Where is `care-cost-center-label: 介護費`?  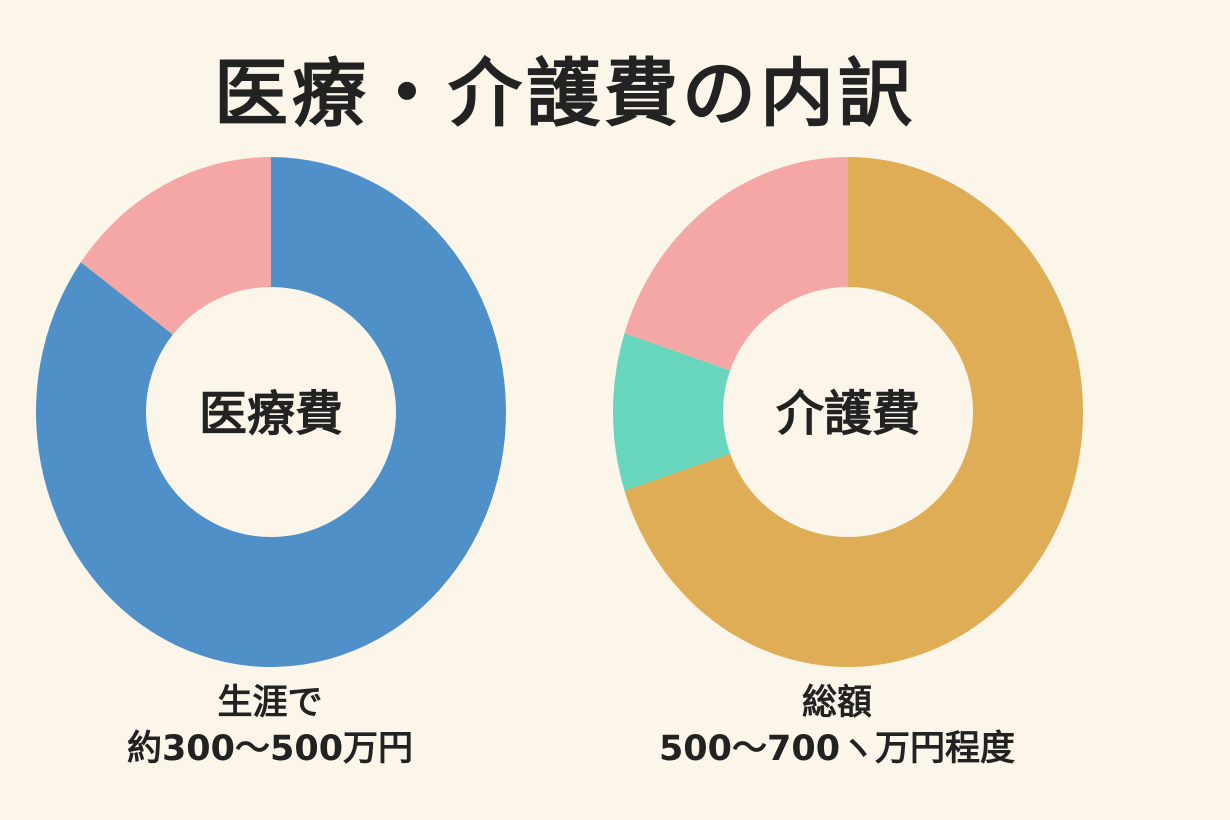
care-cost-center-label: 介護費 is located at coordinates (848, 414).